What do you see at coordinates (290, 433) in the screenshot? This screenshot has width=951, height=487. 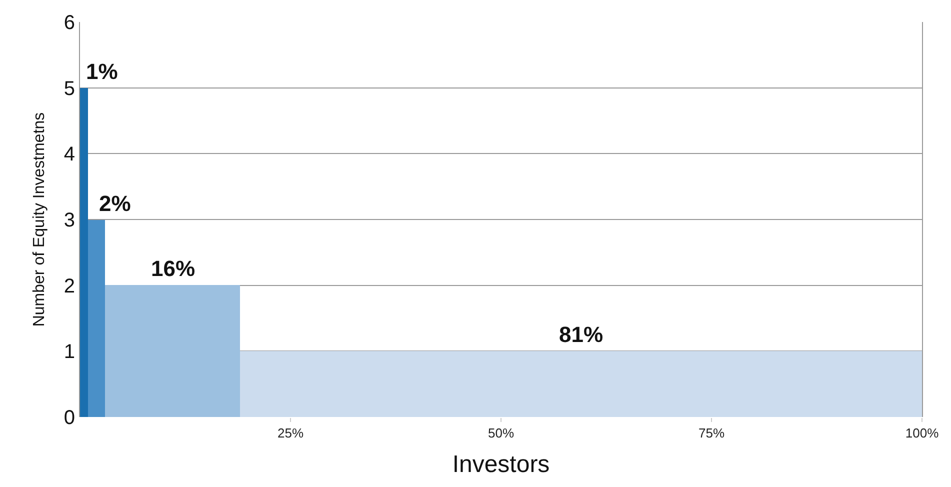 I see `x-tick-label: 25%` at bounding box center [290, 433].